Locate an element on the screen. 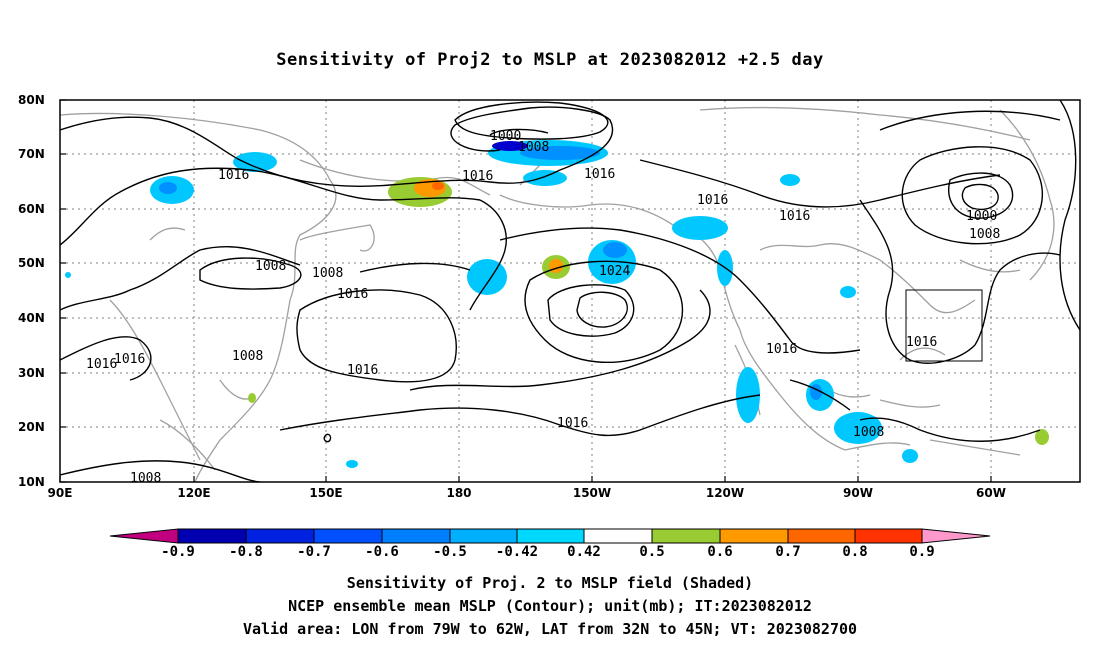 The width and height of the screenshot is (1100, 650). lon-label: 180 is located at coordinates (459, 493).